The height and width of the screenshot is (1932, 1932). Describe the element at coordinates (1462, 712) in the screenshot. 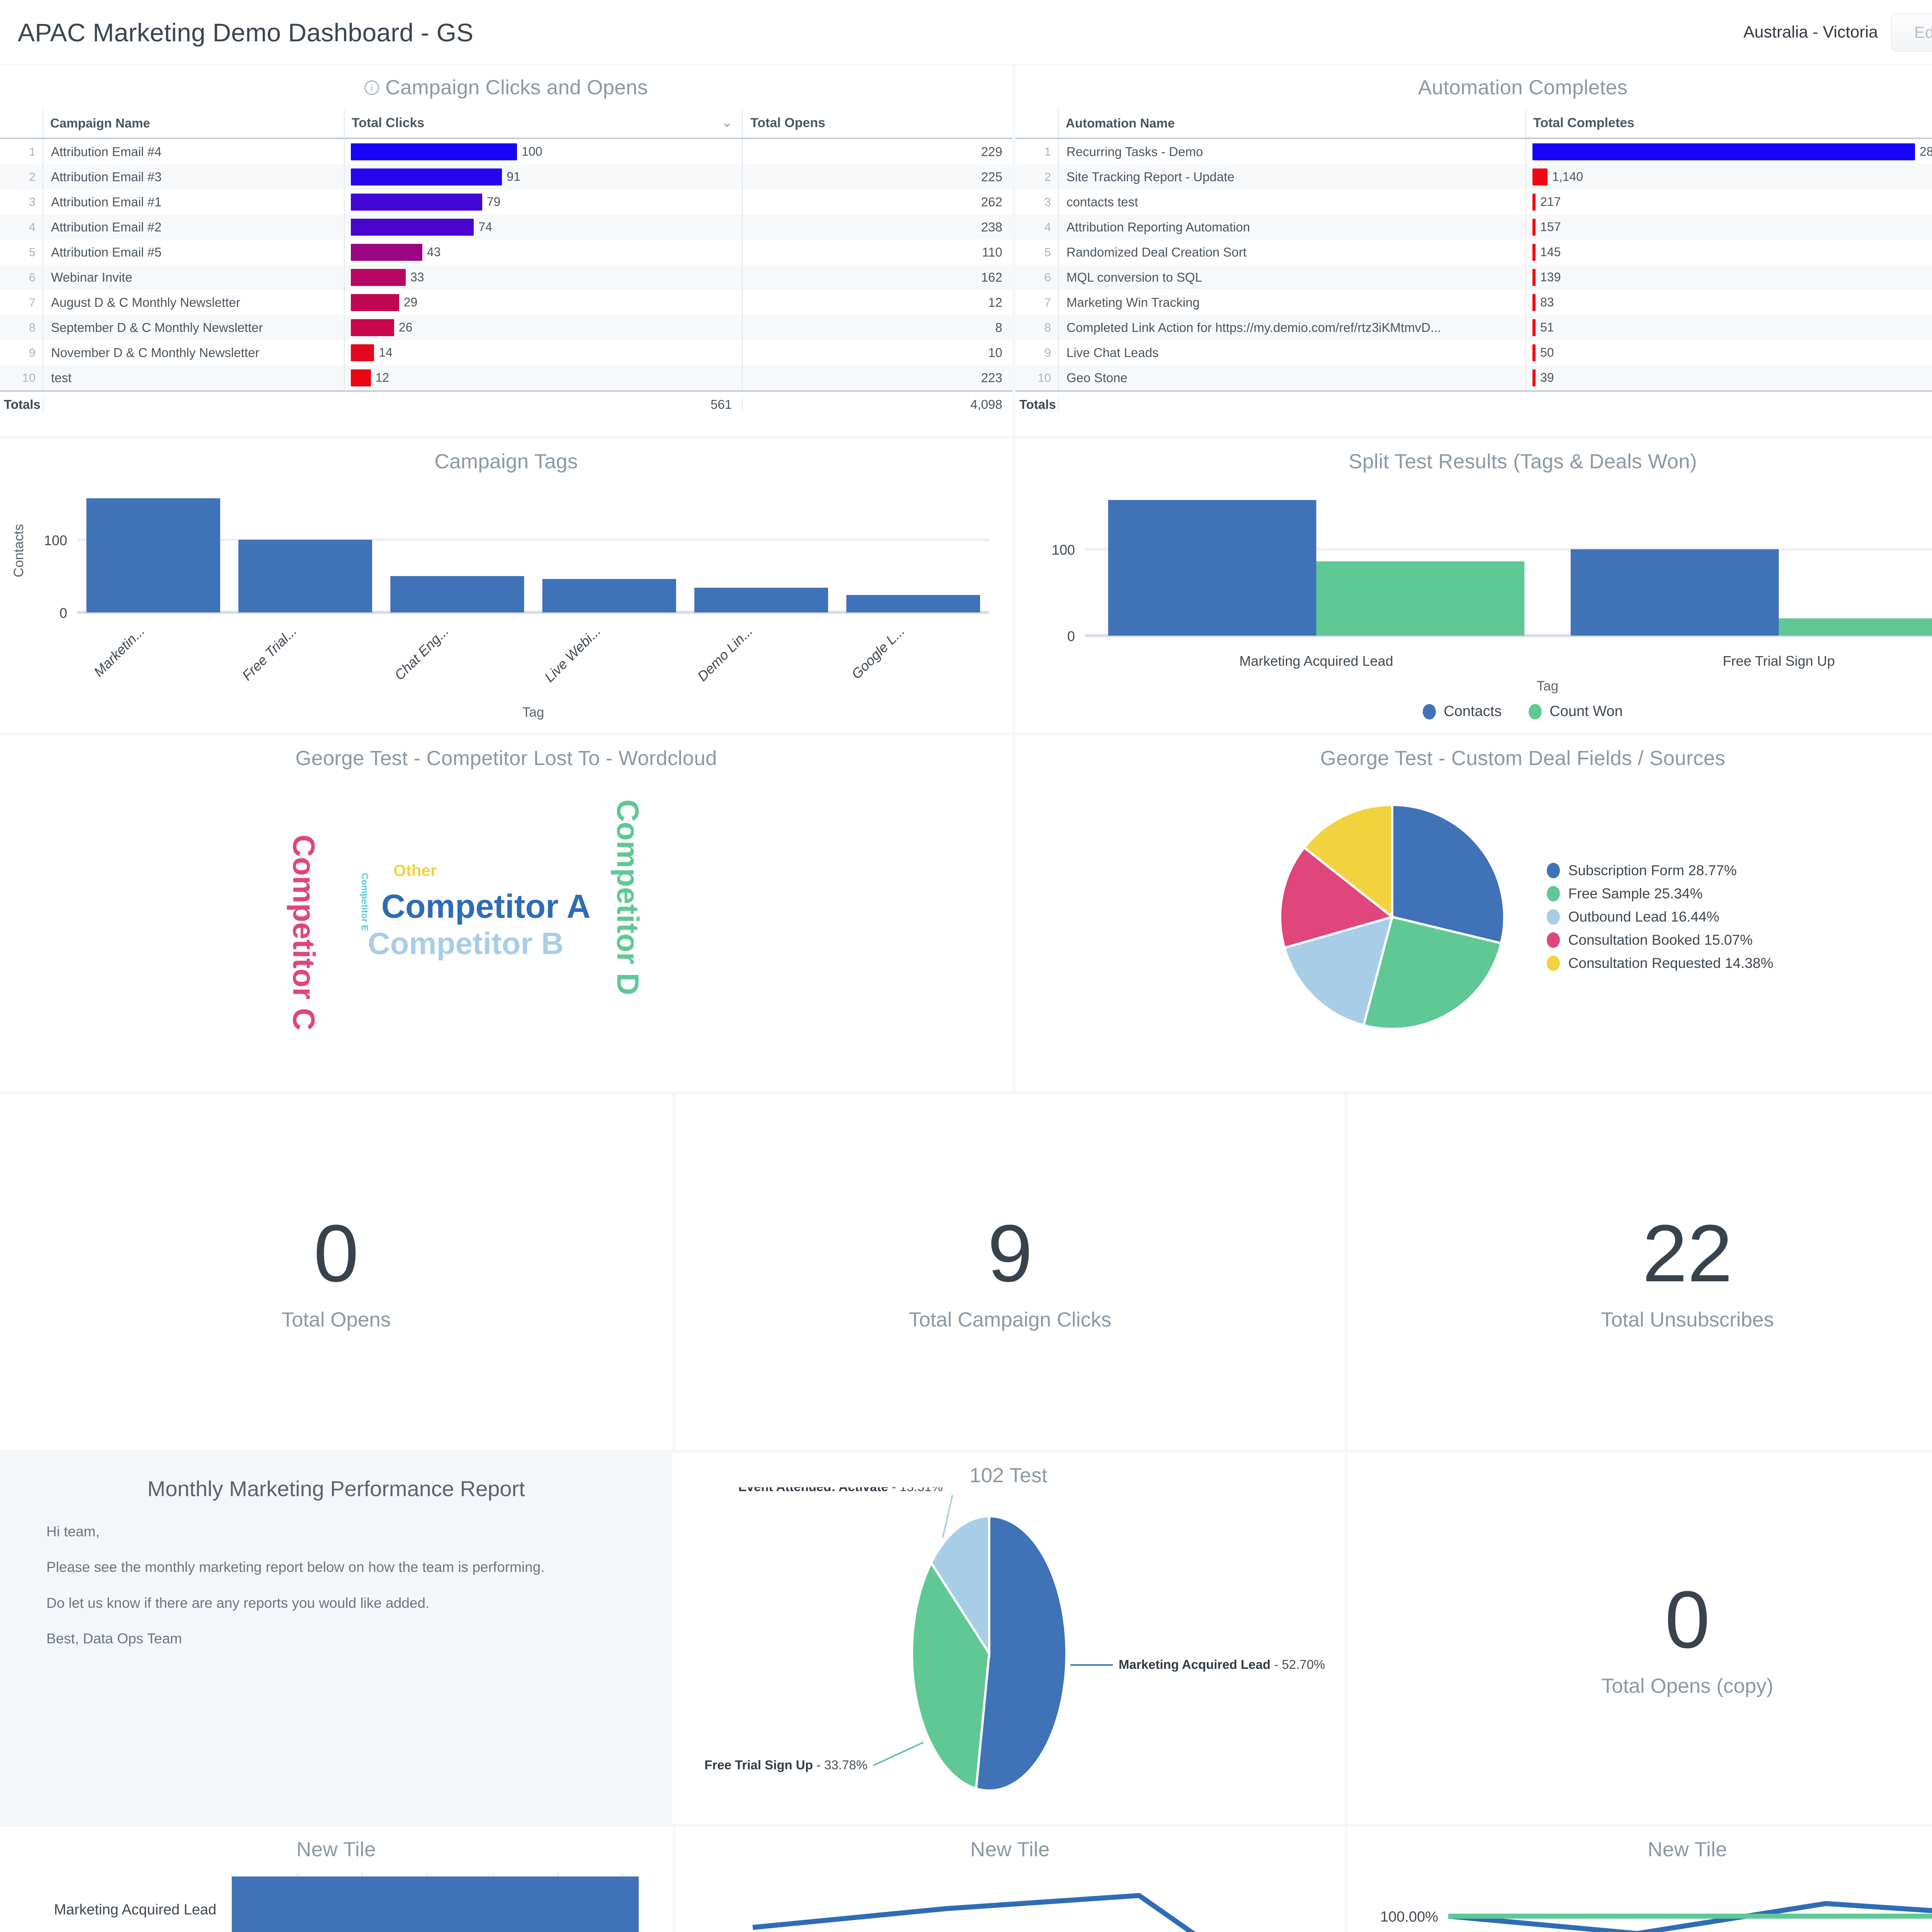

I see `legend-item: Contacts` at that location.